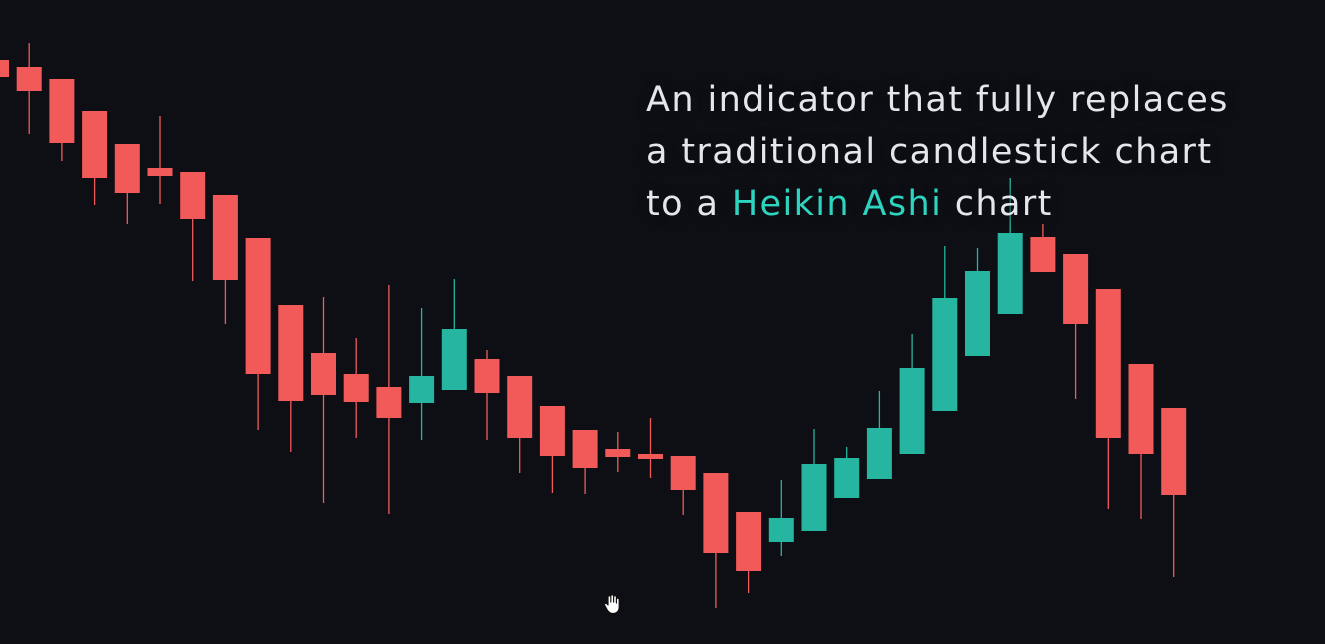 The image size is (1325, 644). I want to click on caption-line-3: to a Heikin Ashi chart, so click(937, 204).